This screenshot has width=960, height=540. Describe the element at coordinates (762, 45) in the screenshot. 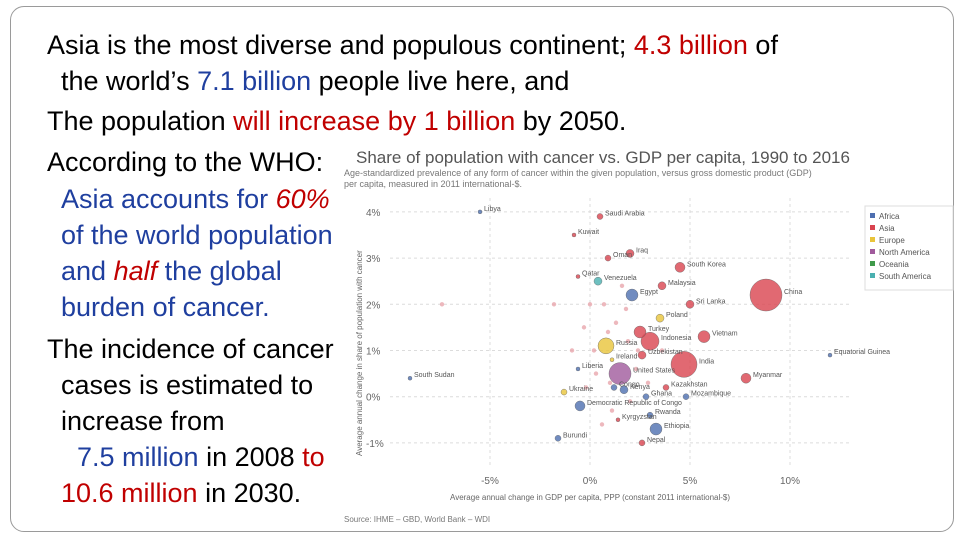

I see `text-segment: of` at that location.